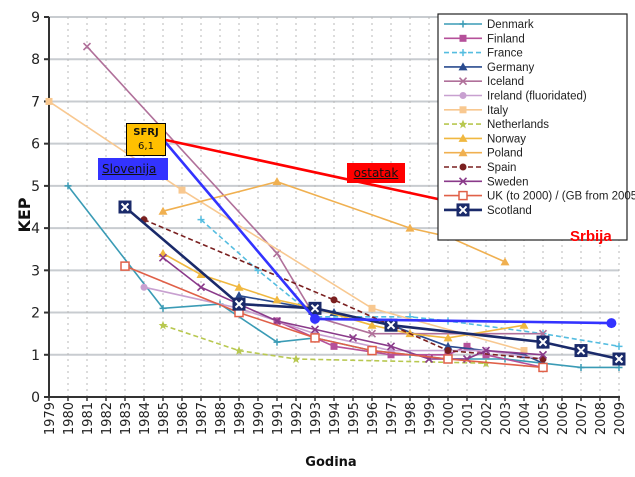 The width and height of the screenshot is (635, 477). Describe the element at coordinates (582, 418) in the screenshot. I see `x-tick-label: 2007` at that location.